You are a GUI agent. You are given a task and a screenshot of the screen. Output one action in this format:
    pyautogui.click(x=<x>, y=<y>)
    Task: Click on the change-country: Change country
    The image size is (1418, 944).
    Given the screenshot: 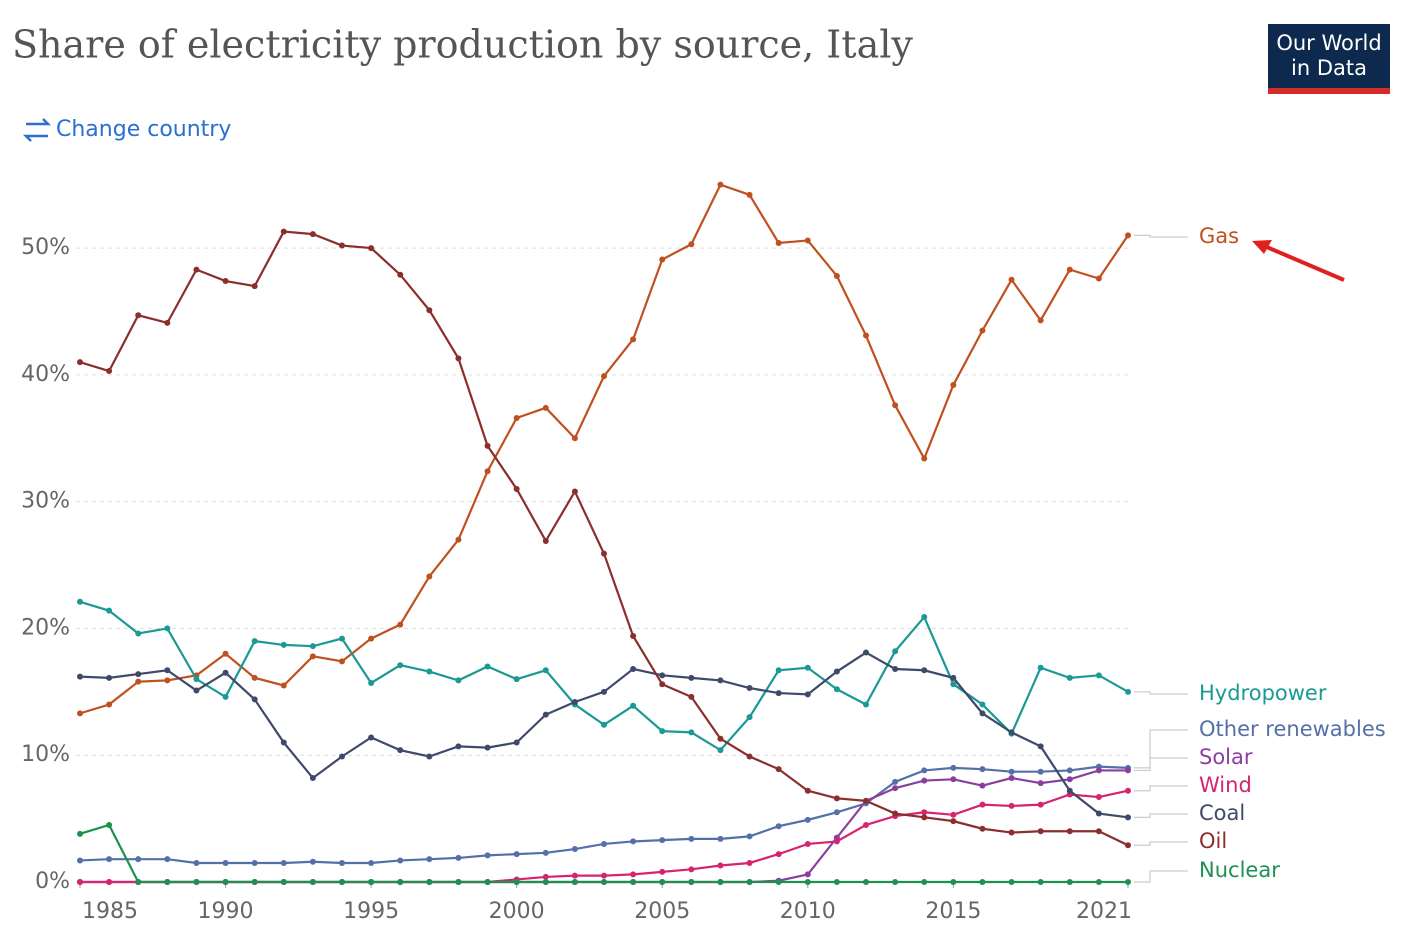 What is the action you would take?
    pyautogui.click(x=126, y=129)
    